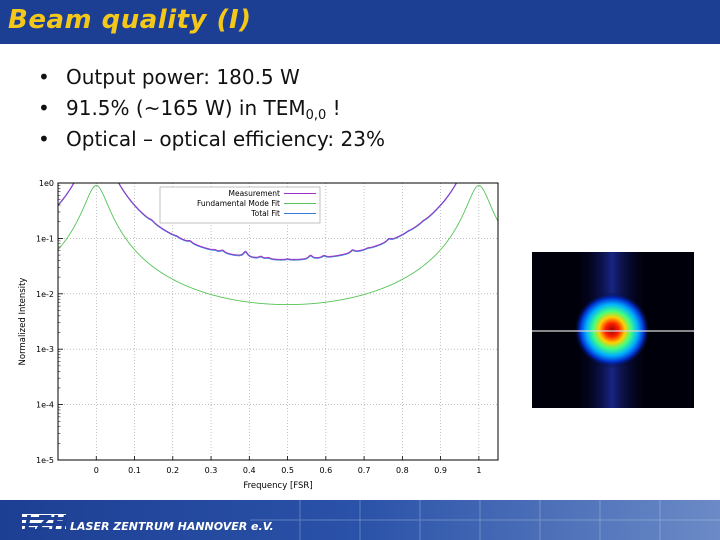 The image size is (720, 540). Describe the element at coordinates (172, 526) in the screenshot. I see `org-name: LASER ZENTRUM HANNOVER e.V.` at that location.